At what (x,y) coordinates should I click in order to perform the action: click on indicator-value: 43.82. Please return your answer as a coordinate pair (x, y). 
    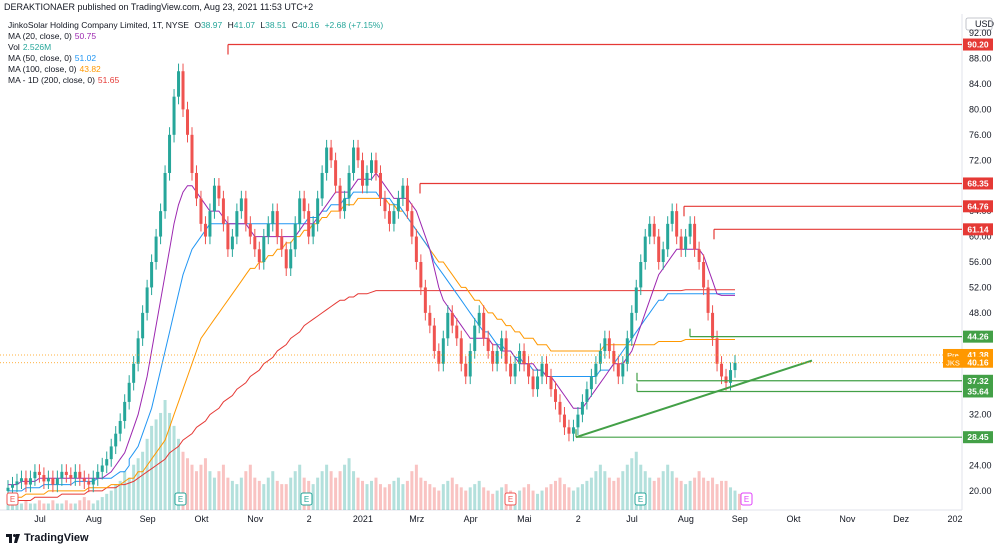
    Looking at the image, I should click on (90, 69).